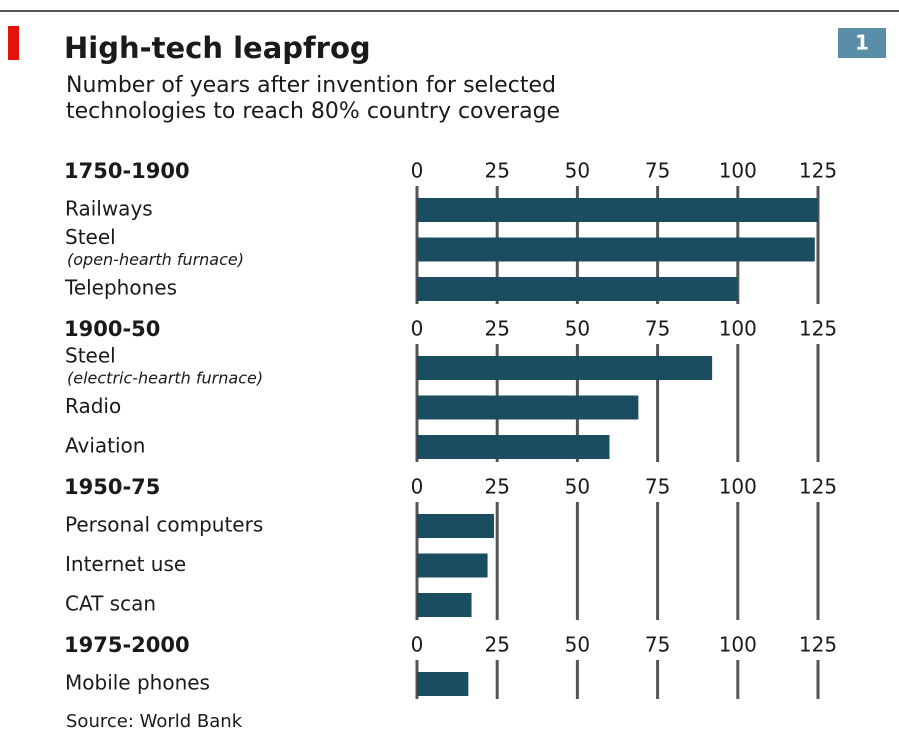 This screenshot has height=738, width=899. I want to click on category-label: Telephones, so click(120, 288).